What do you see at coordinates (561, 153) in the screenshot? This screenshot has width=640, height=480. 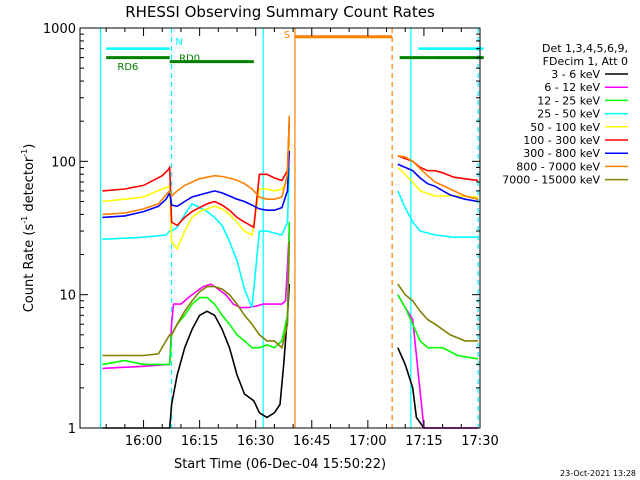 I see `legend-entry-label: 300 - 800 keV` at bounding box center [561, 153].